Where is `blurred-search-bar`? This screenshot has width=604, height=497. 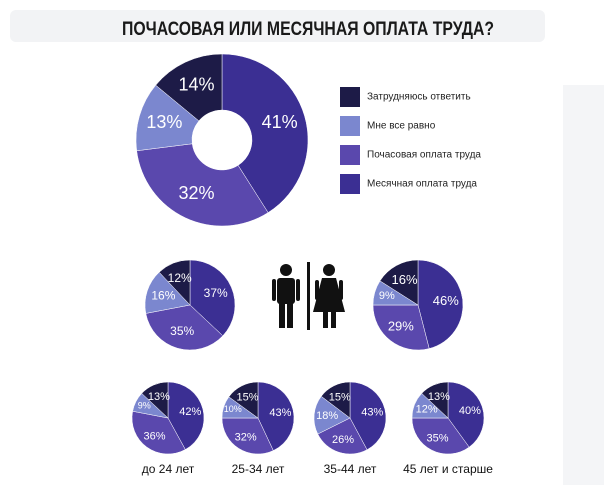 blurred-search-bar is located at coordinates (277, 26).